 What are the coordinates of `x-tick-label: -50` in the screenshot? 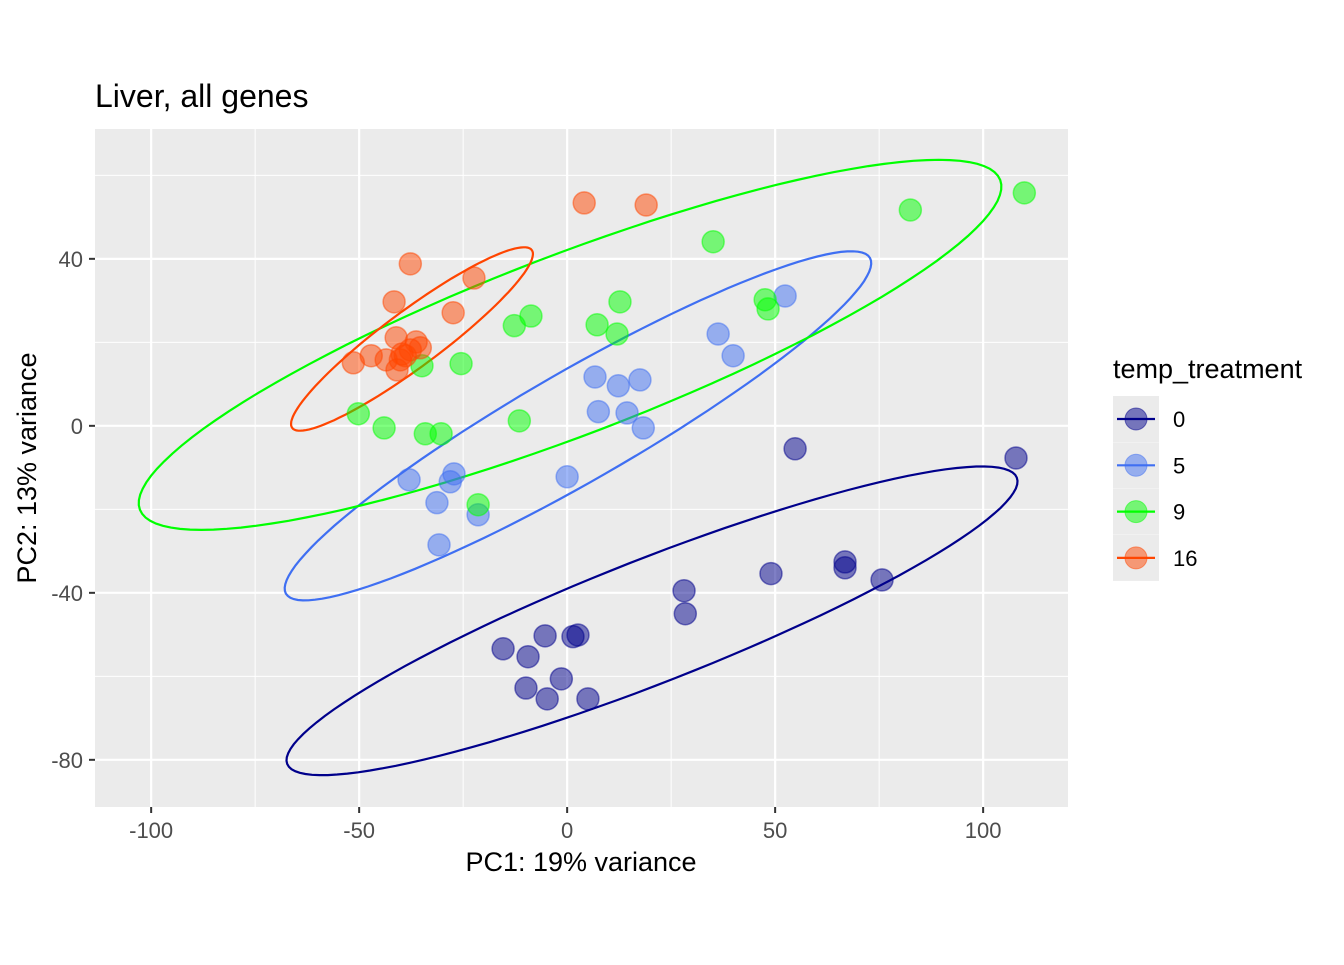 It's located at (359, 830).